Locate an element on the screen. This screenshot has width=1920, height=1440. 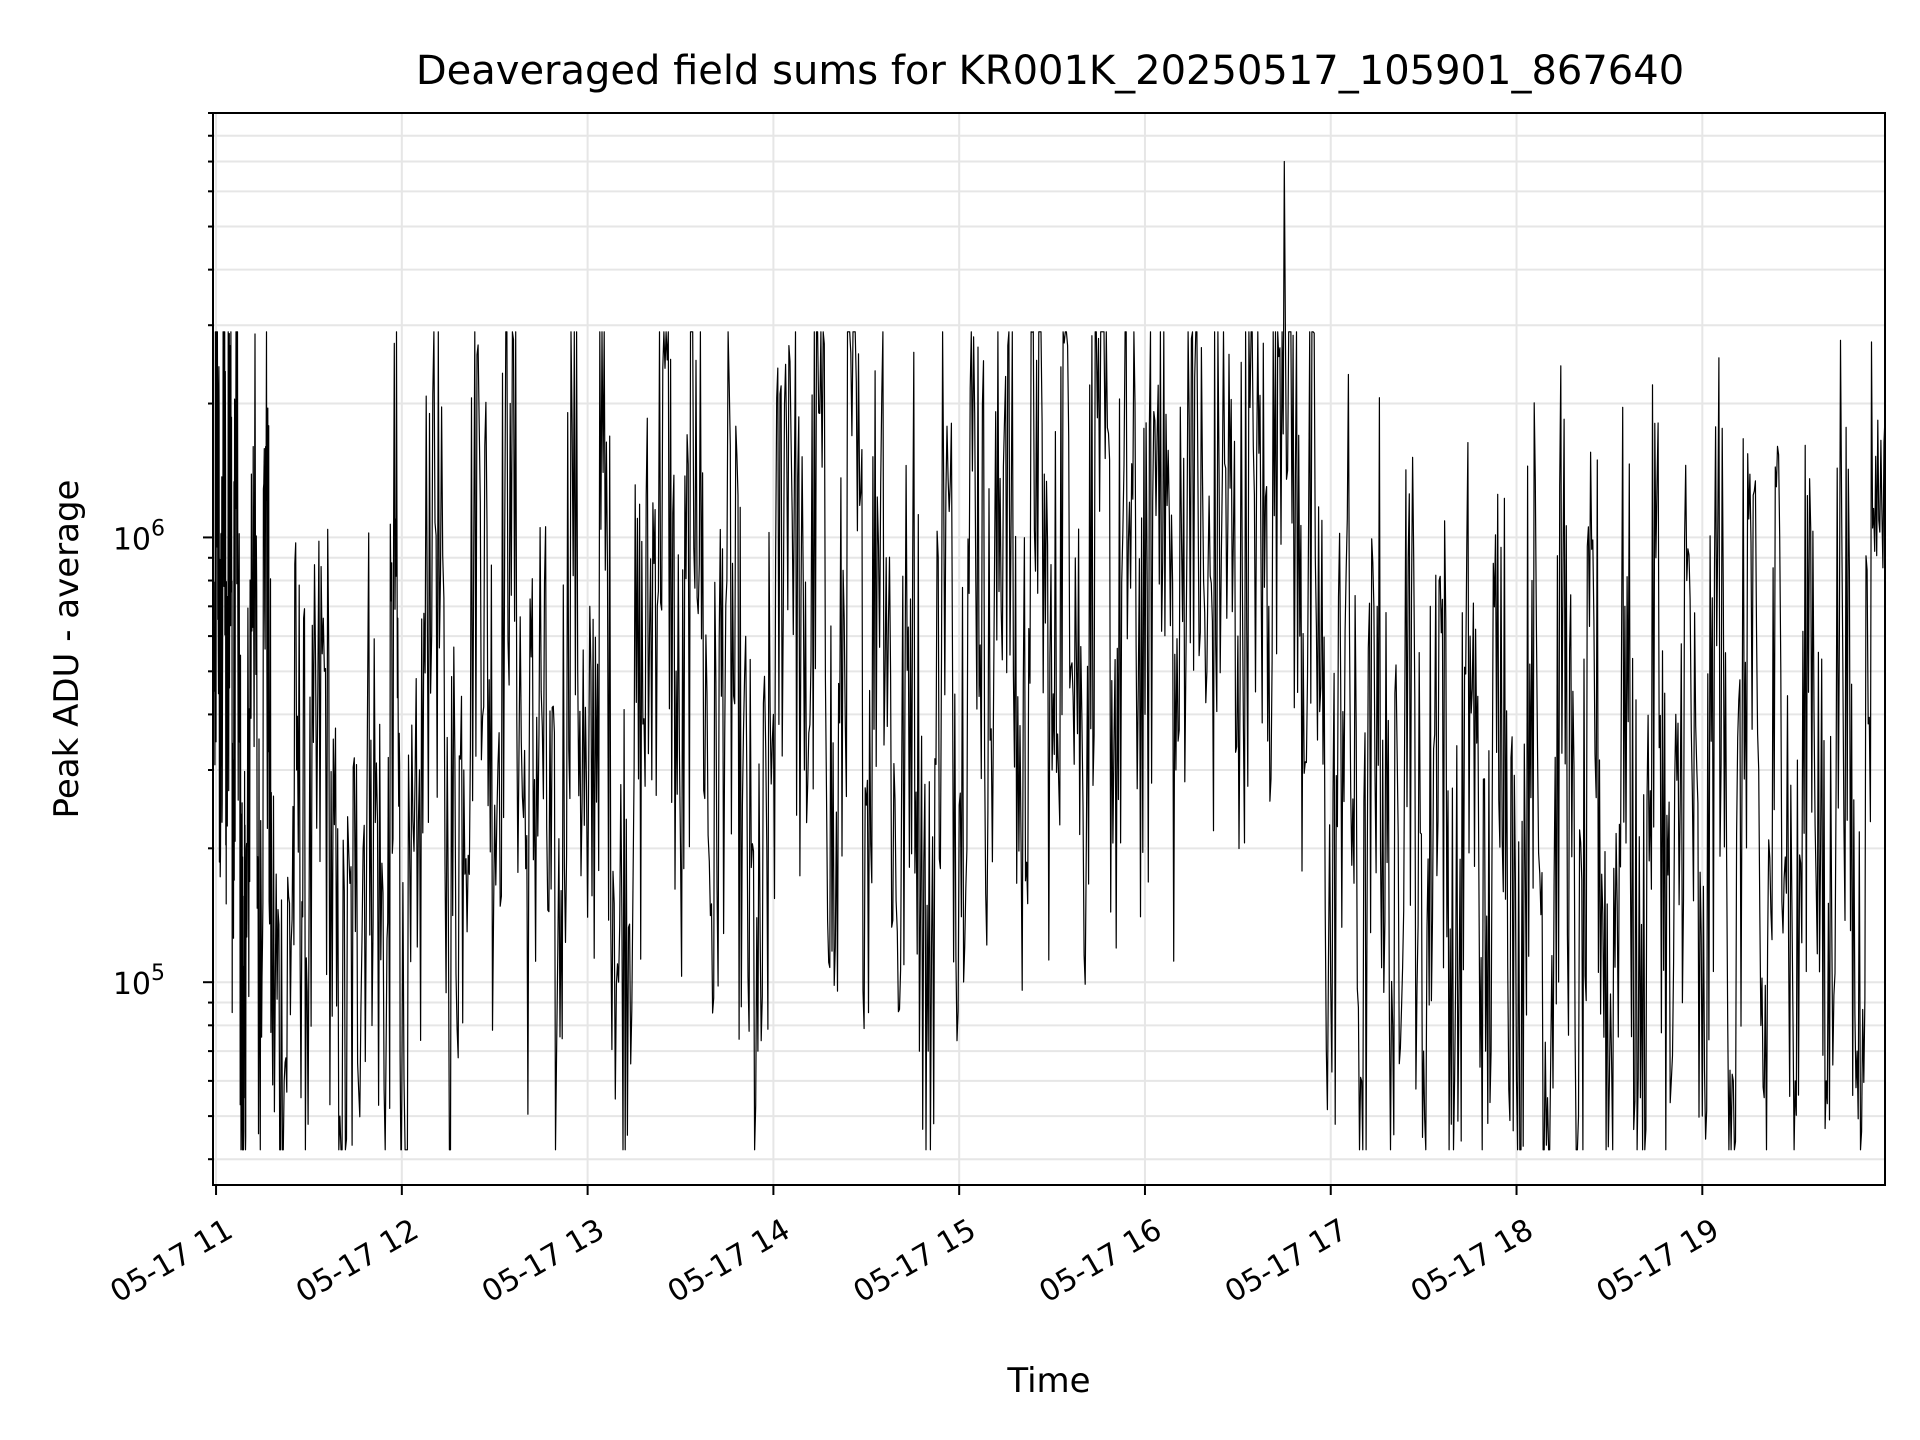
y-axis: 10⁵ 10⁶ is located at coordinates (163, 636).